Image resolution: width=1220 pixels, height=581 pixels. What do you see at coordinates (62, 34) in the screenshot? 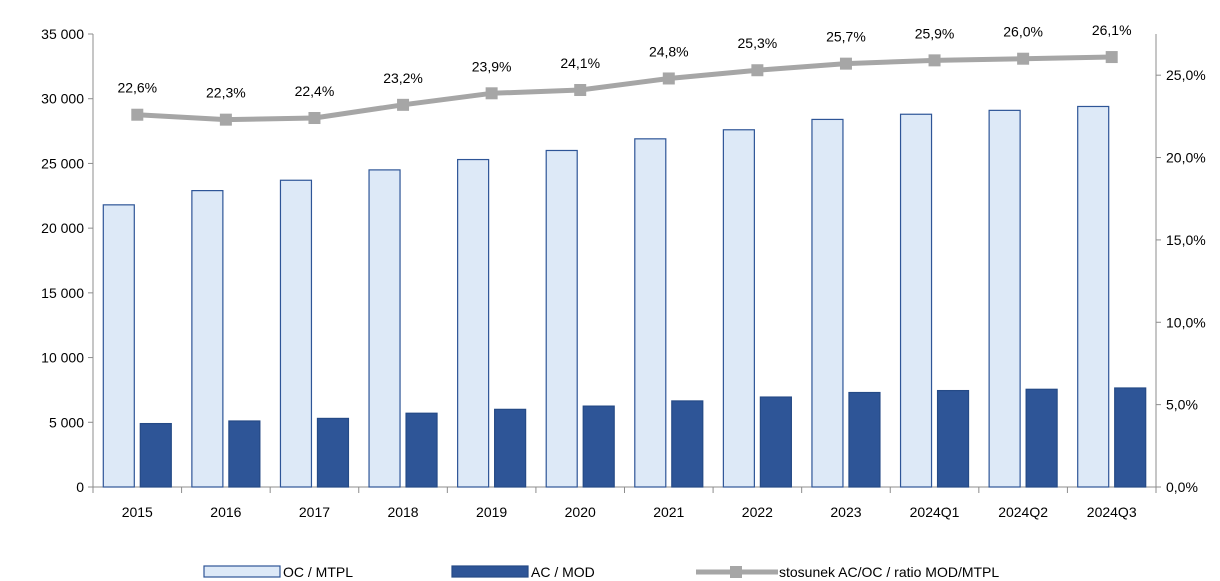
I see `left-tick-label: 35 000` at bounding box center [62, 34].